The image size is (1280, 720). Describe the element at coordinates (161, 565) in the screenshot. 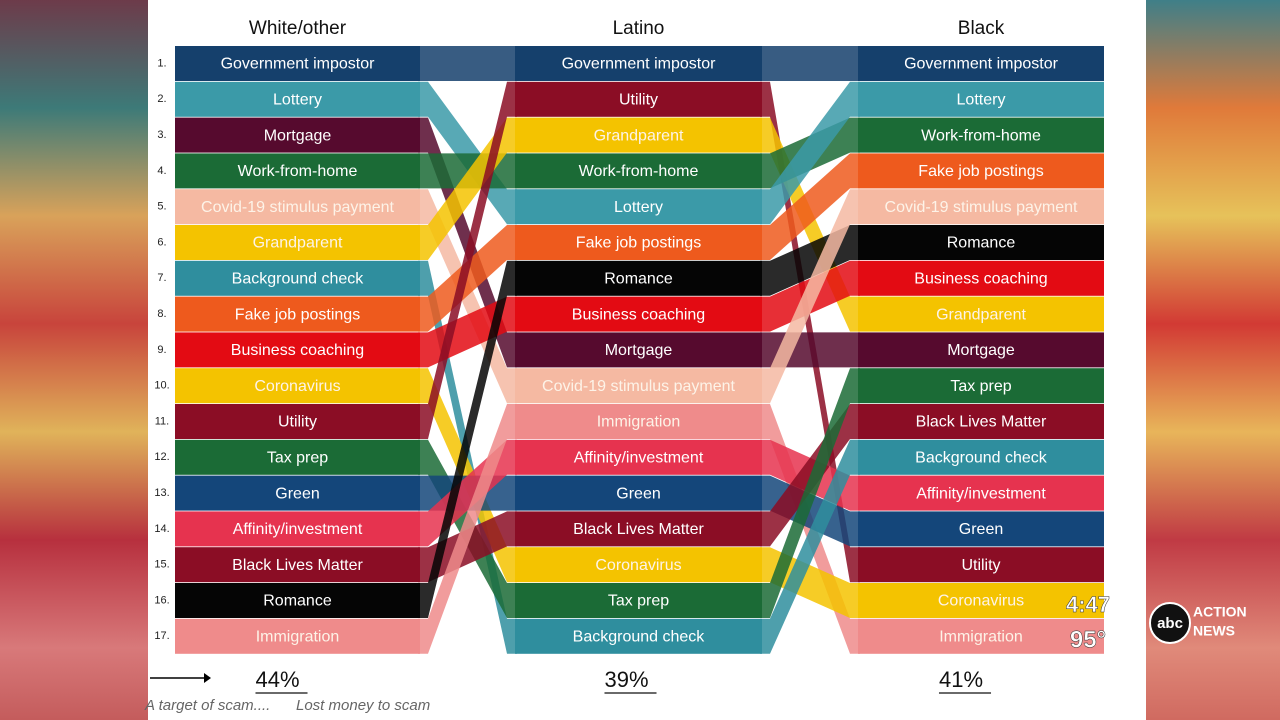

I see `rank-number: 15.` at that location.